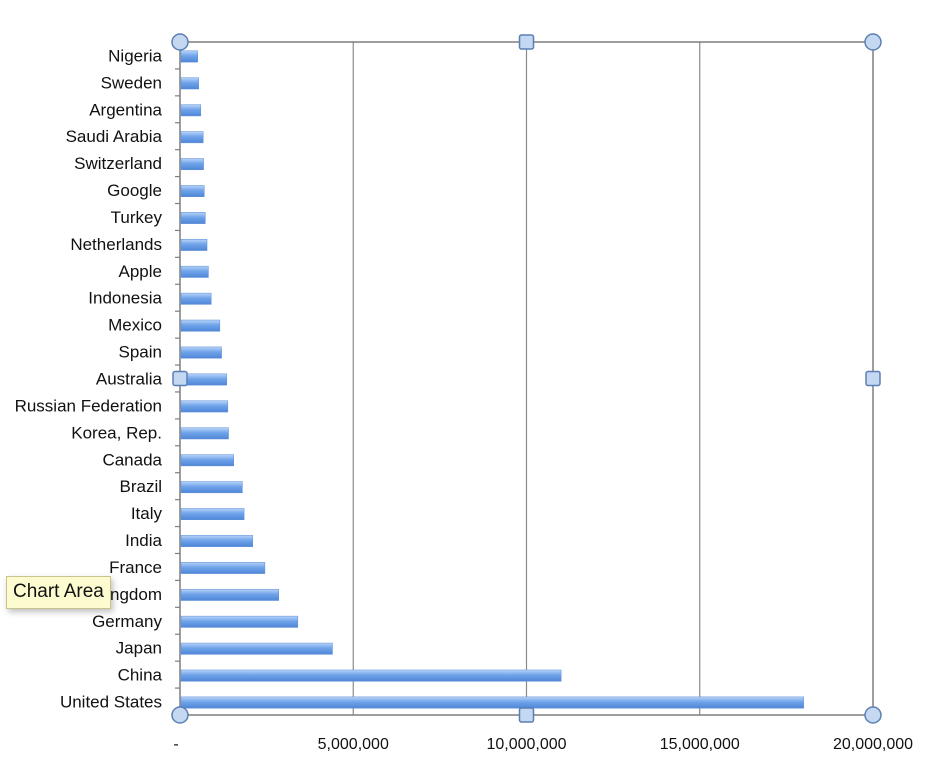  What do you see at coordinates (140, 486) in the screenshot?
I see `category-label: Brazil` at bounding box center [140, 486].